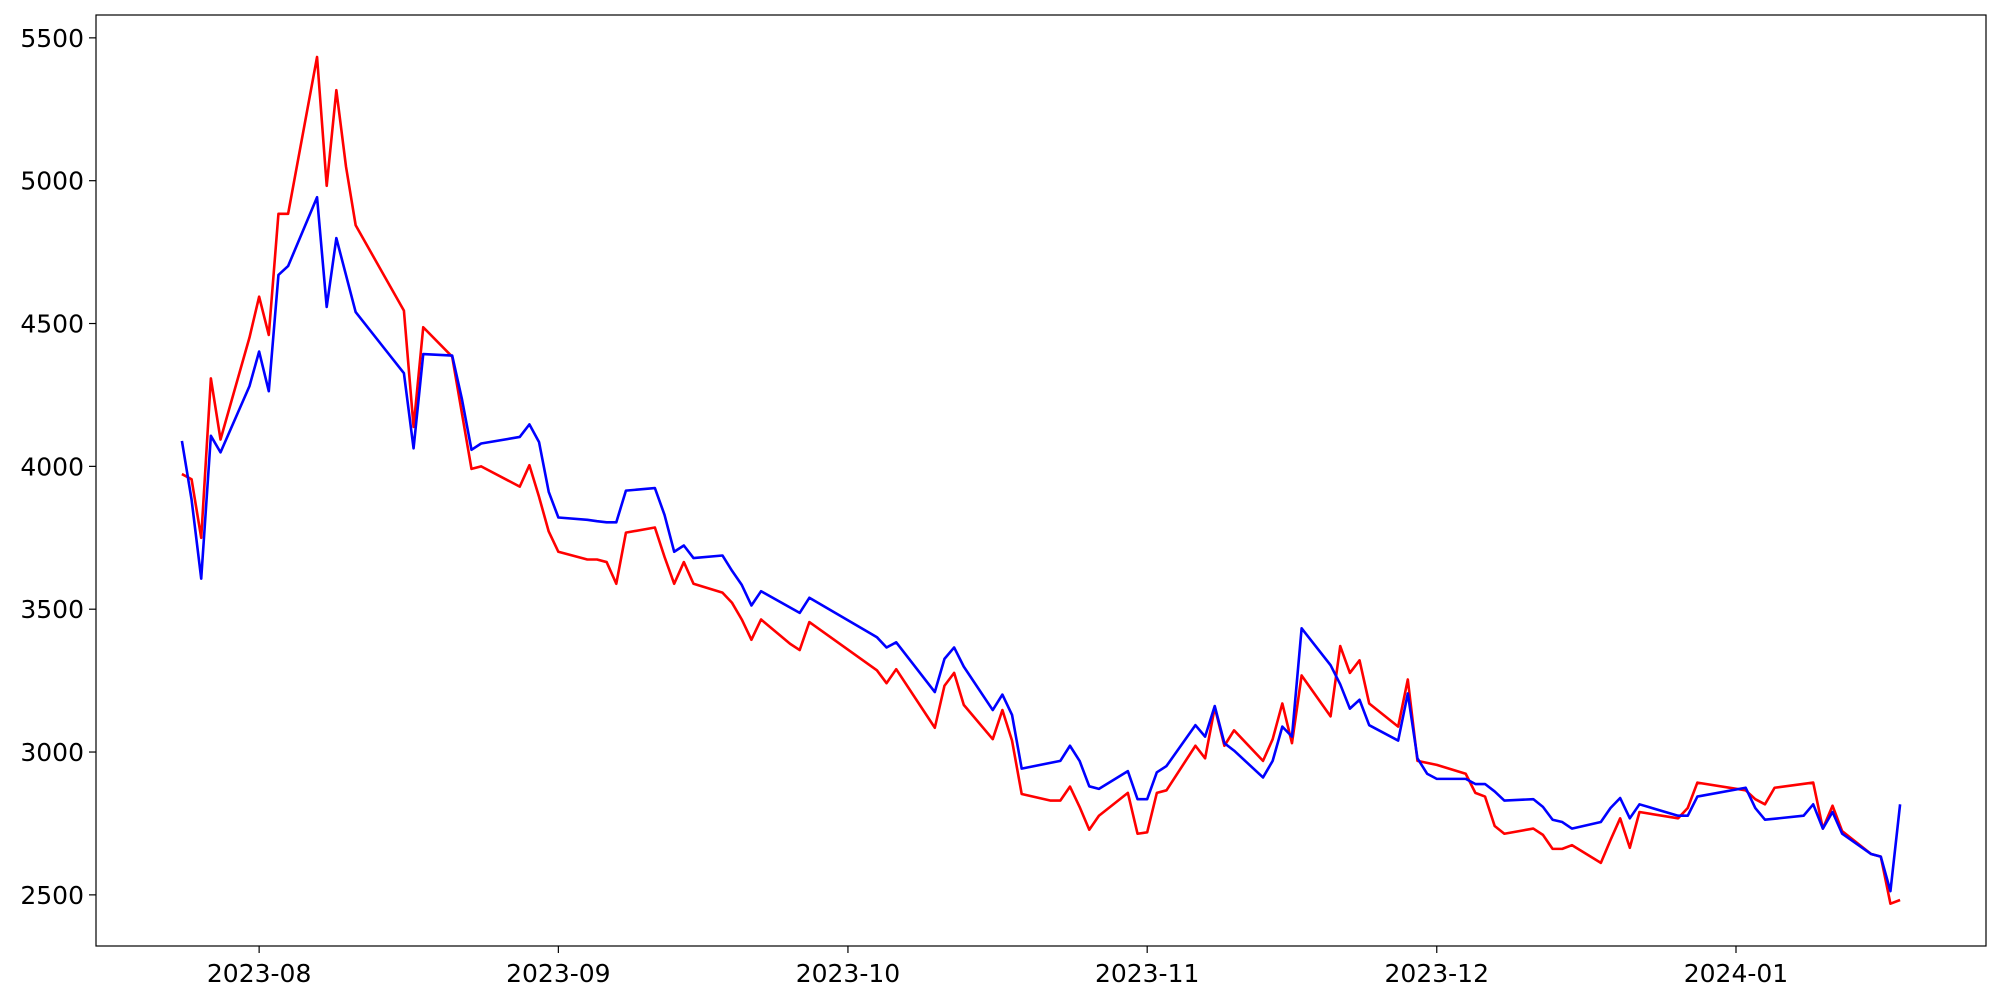  I want to click on x-tick-label: 2023-10, so click(848, 973).